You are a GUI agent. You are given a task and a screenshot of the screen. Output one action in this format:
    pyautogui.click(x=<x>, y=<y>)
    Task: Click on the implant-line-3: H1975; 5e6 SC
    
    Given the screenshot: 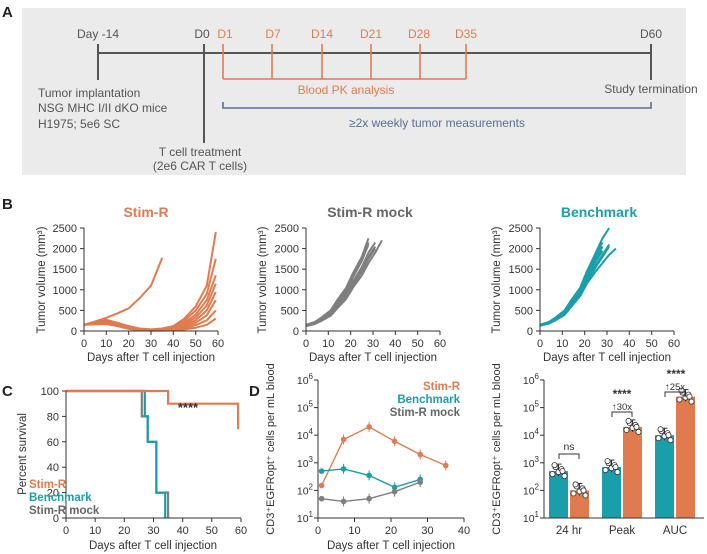 What is the action you would take?
    pyautogui.click(x=79, y=124)
    